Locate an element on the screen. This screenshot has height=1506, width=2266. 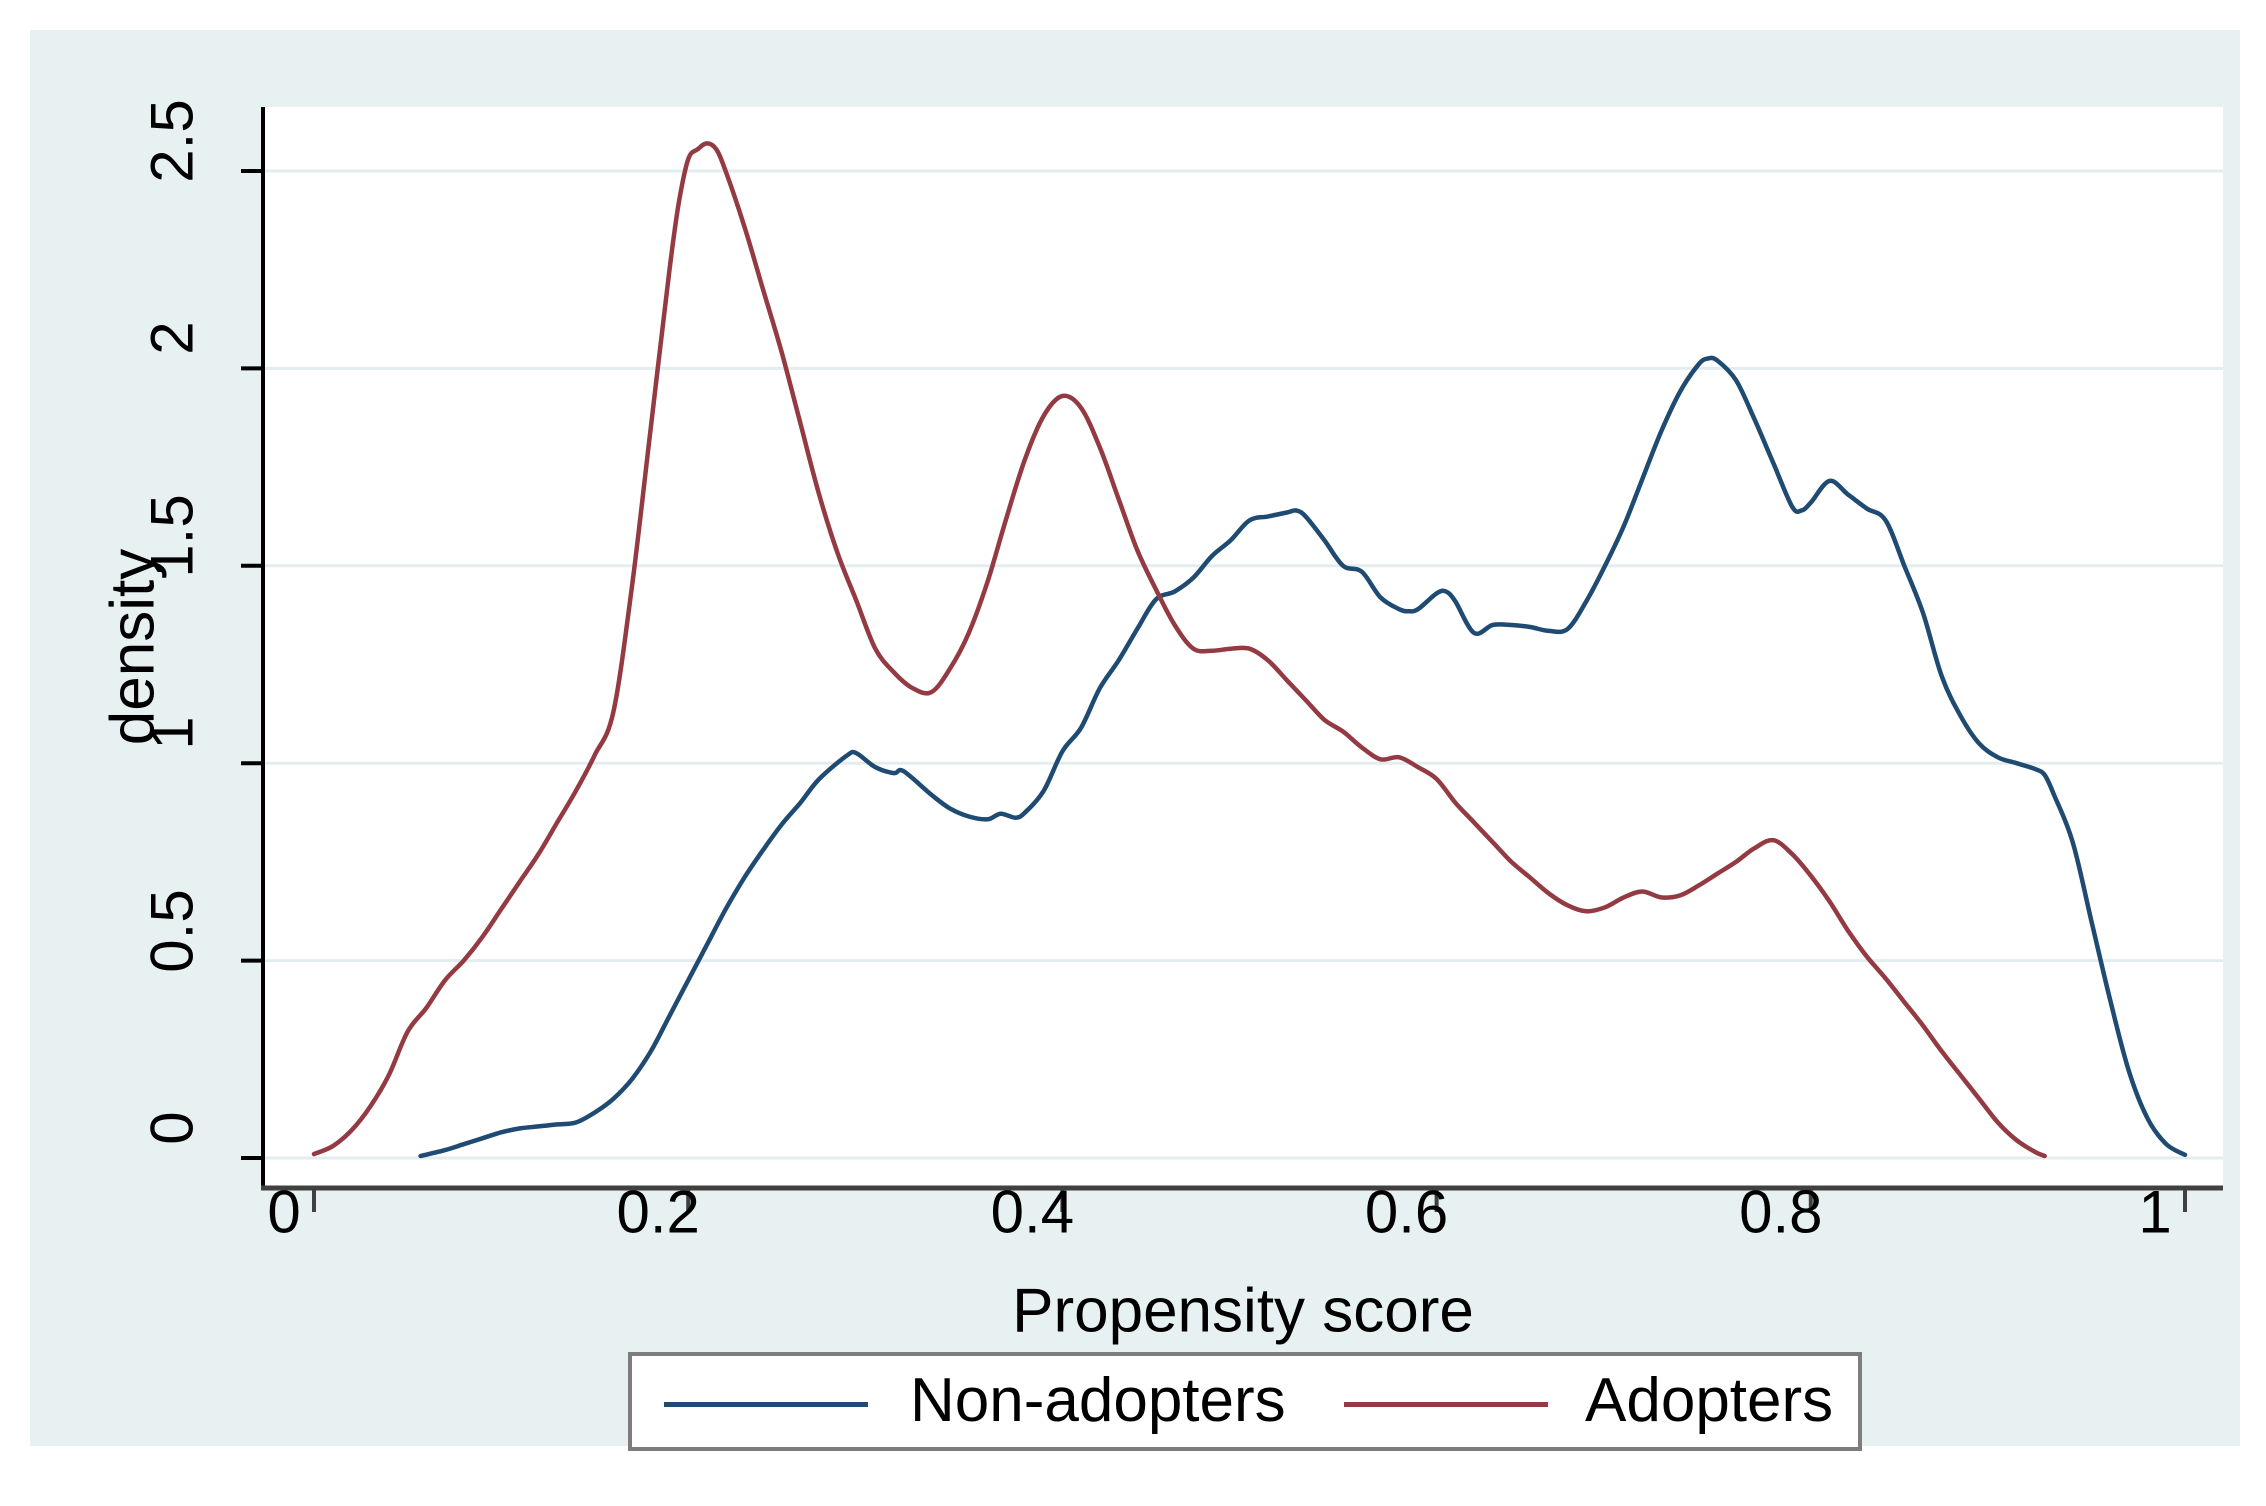
legend-label-non-adopters: Non-adopters is located at coordinates (1098, 1400).